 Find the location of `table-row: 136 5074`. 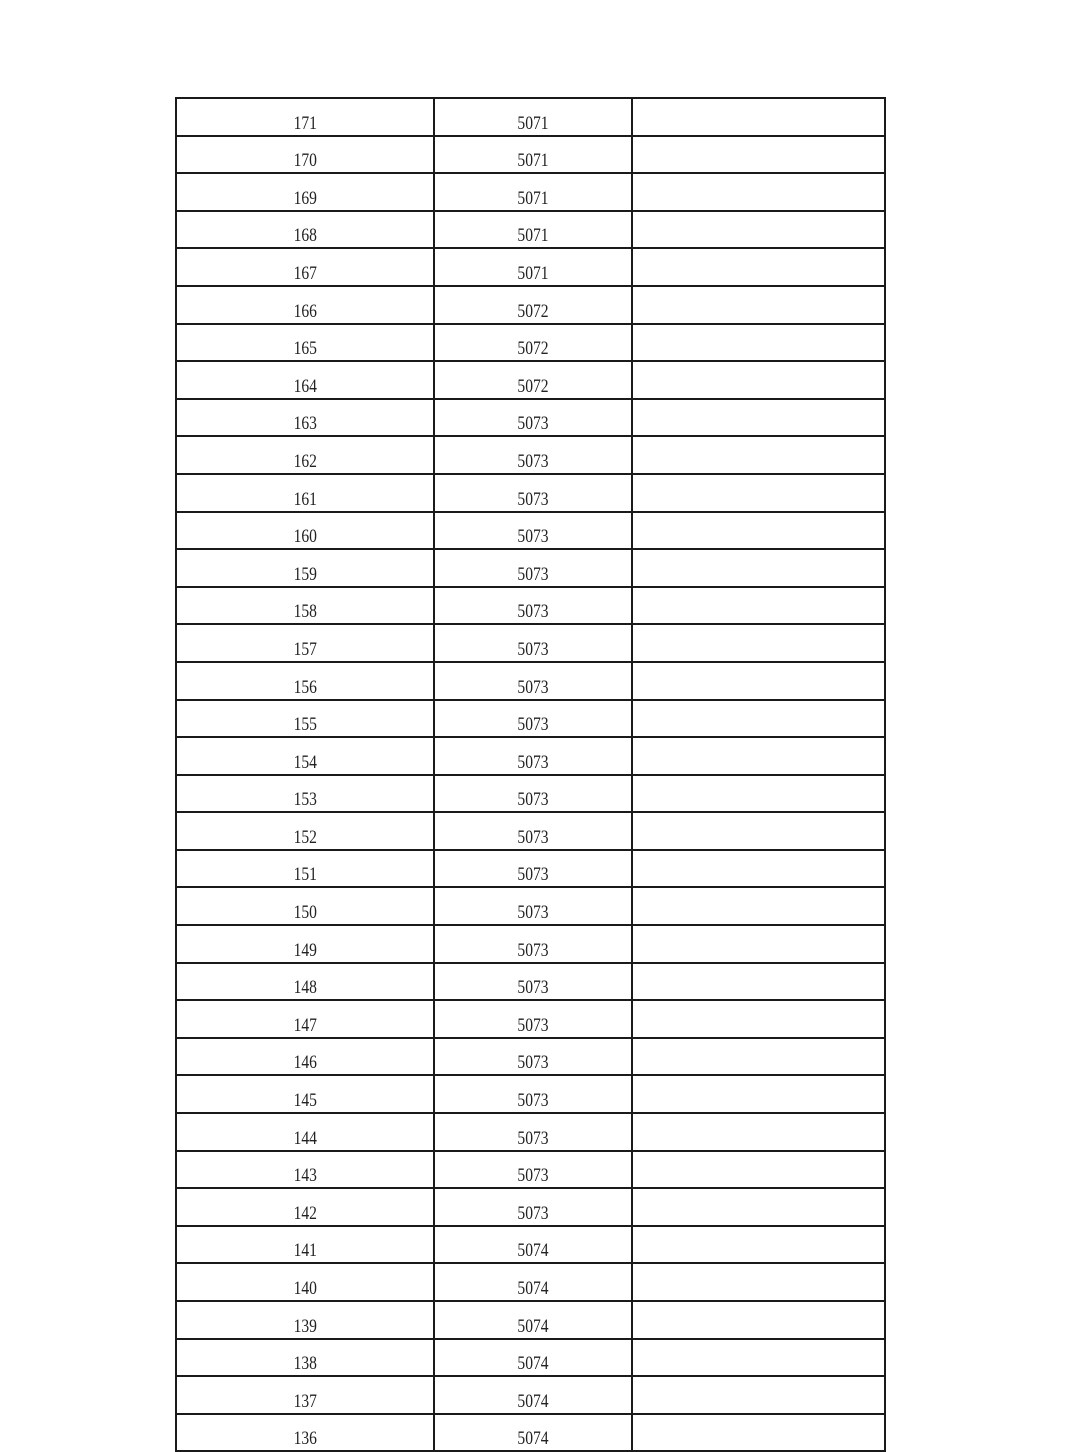

table-row: 136 5074 is located at coordinates (530, 1432).